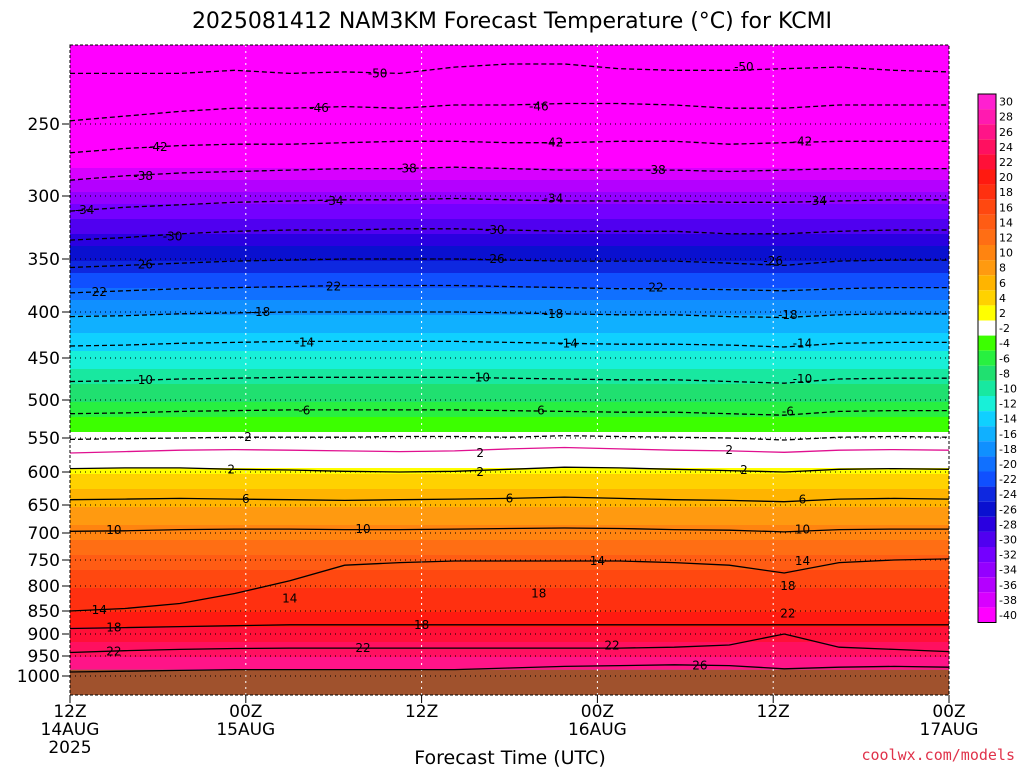 Image resolution: width=1024 pixels, height=768 pixels. Describe the element at coordinates (1002, 283) in the screenshot. I see `colorbar-label: 6` at that location.